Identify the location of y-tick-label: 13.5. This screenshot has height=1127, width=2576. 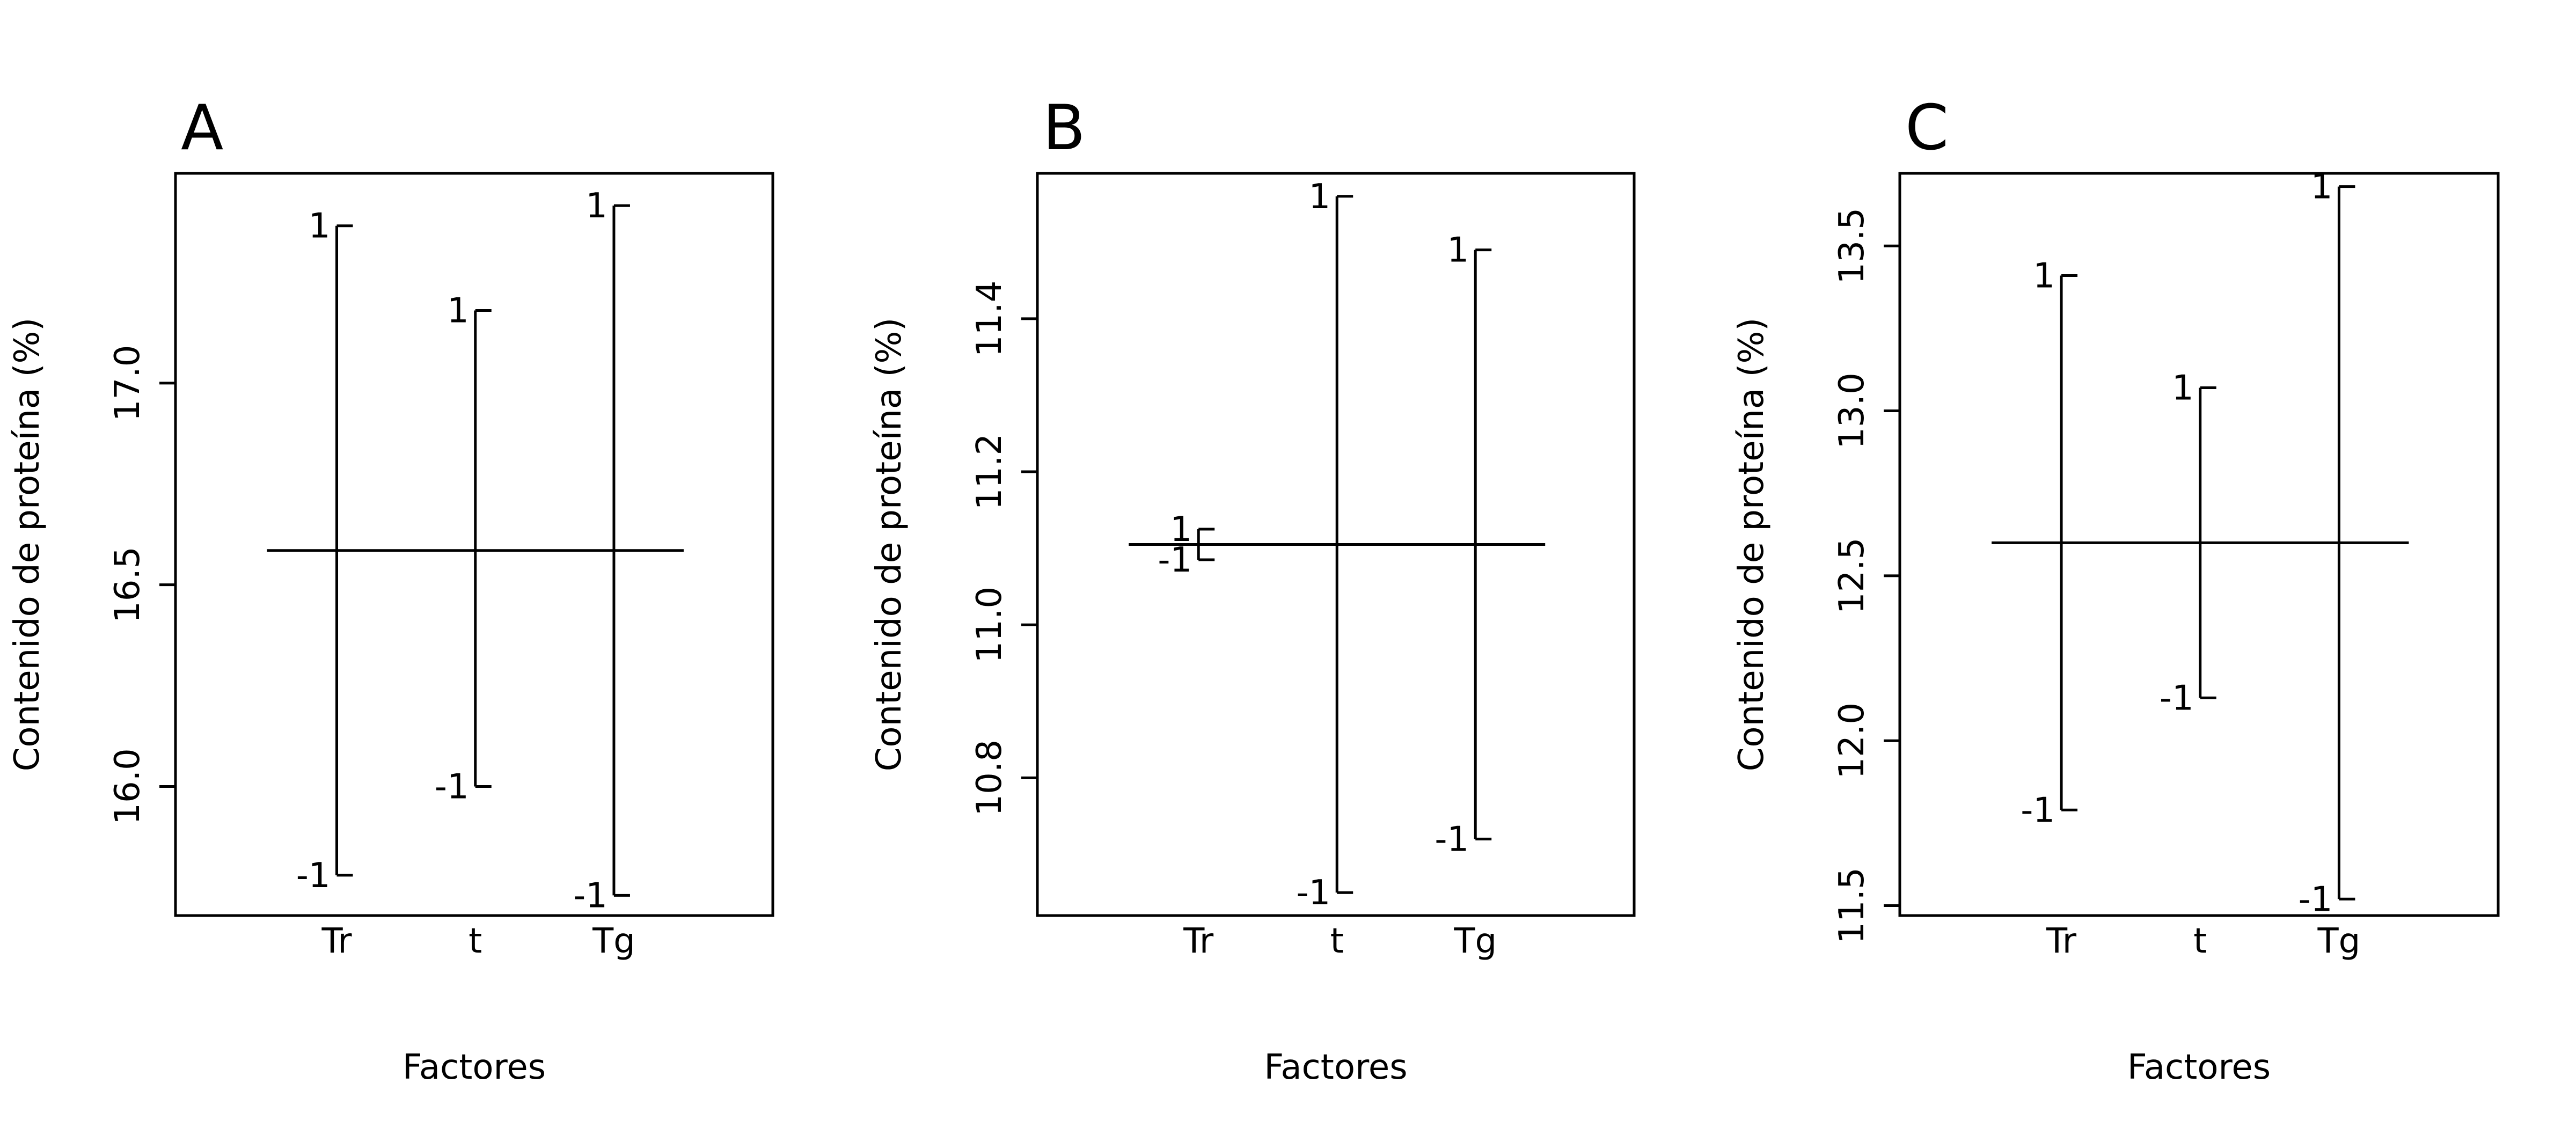
(1852, 246).